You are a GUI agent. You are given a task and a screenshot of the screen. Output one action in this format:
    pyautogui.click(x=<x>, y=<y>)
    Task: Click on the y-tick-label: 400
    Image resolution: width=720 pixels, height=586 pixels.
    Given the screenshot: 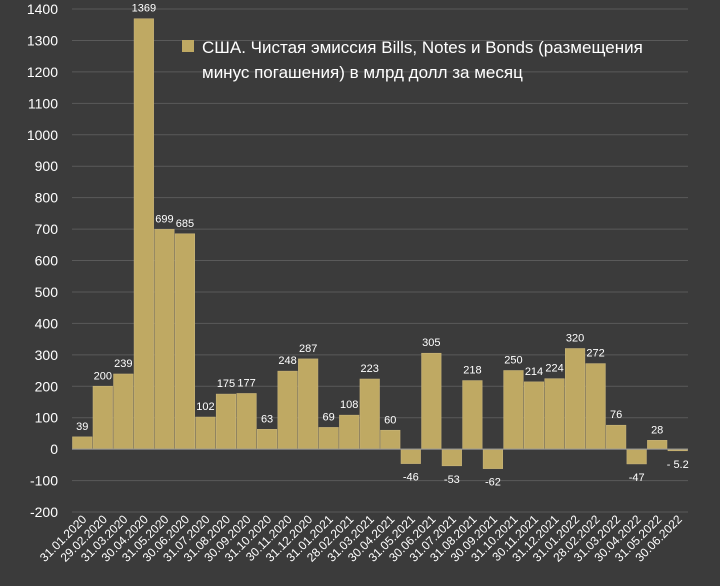 What is the action you would take?
    pyautogui.click(x=47, y=323)
    